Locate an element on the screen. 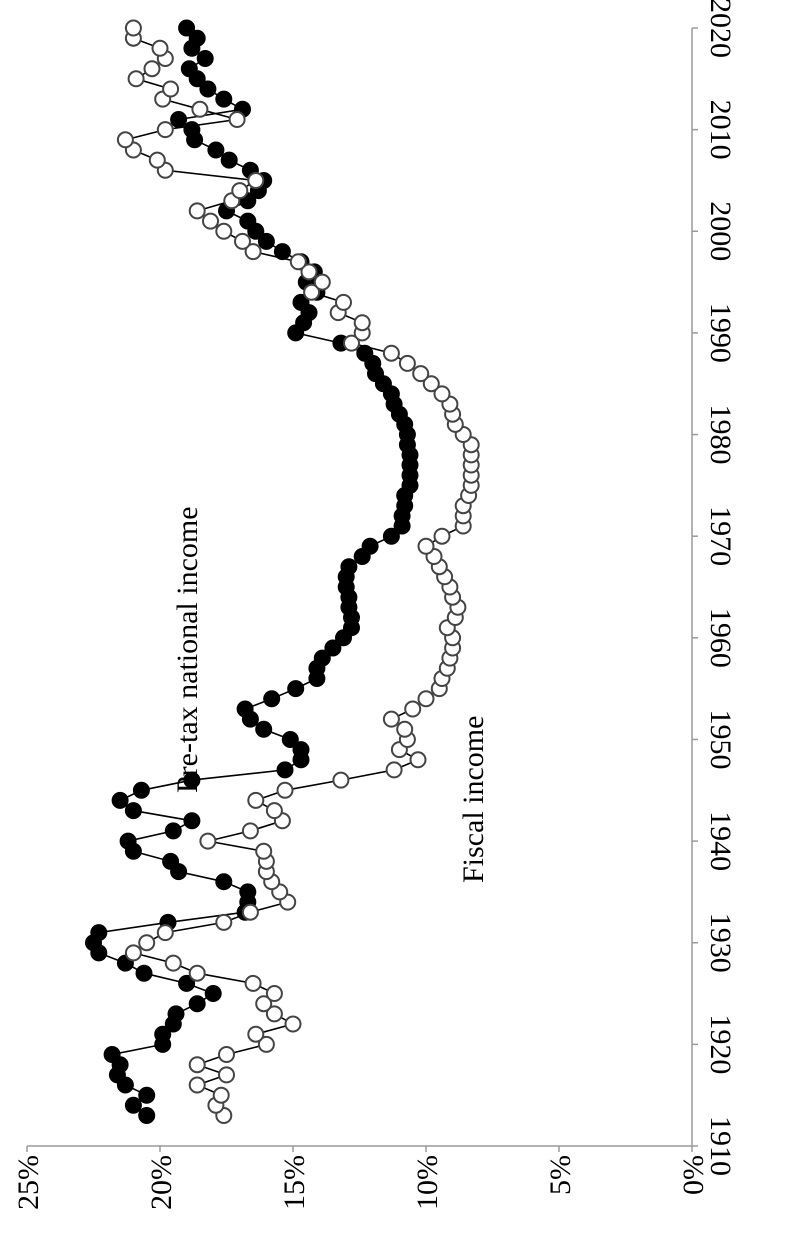  series-label-fiscal: Fiscal income is located at coordinates (473, 799).